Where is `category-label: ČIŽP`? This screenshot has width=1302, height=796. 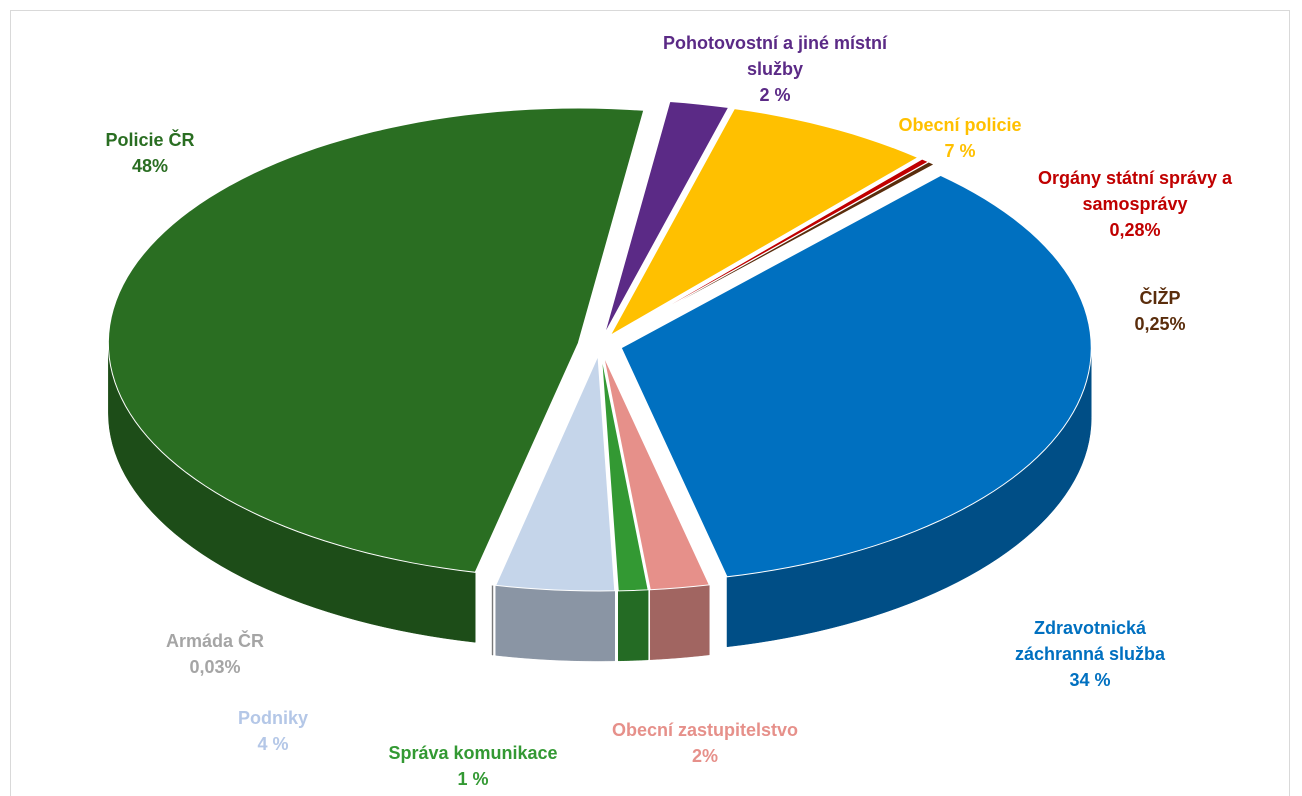
category-label: ČIŽP is located at coordinates (1160, 298).